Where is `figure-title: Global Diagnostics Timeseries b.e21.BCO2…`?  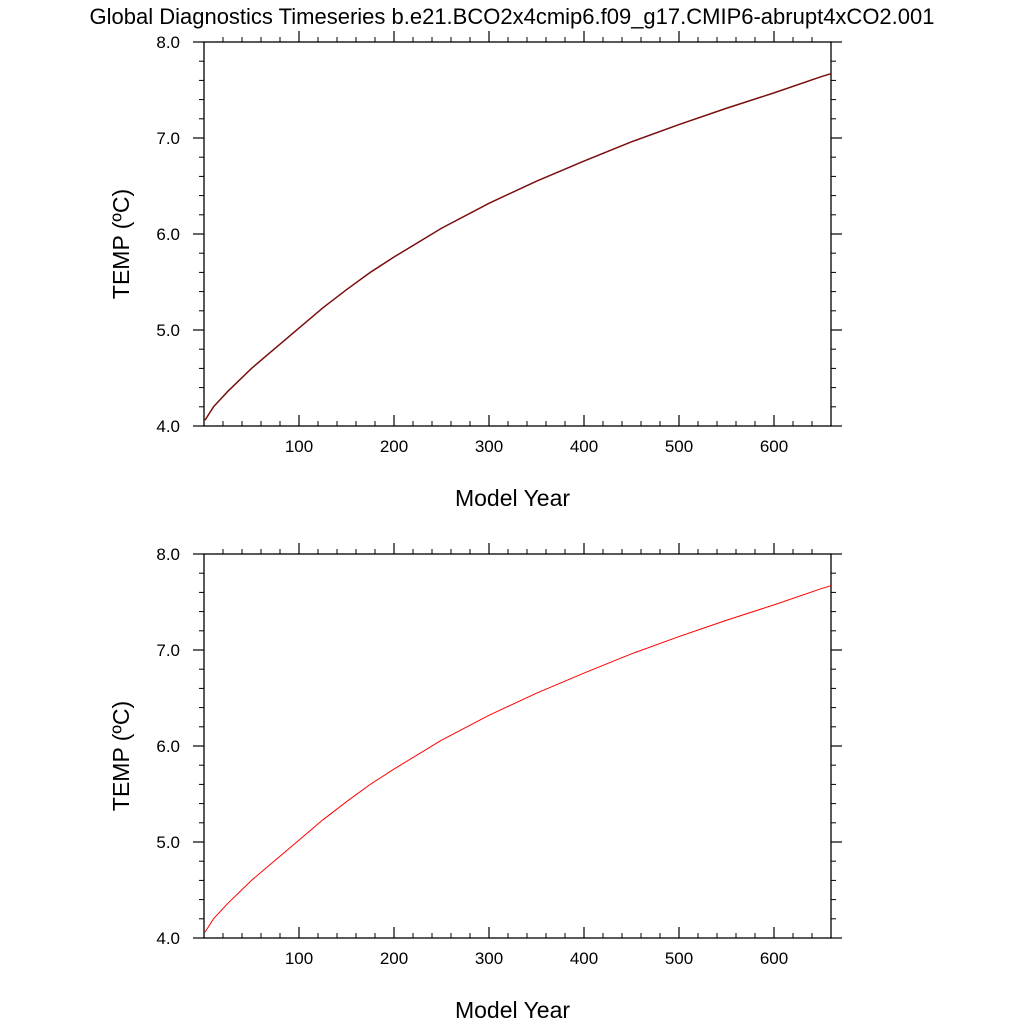
figure-title: Global Diagnostics Timeseries b.e21.BCO2… is located at coordinates (512, 16).